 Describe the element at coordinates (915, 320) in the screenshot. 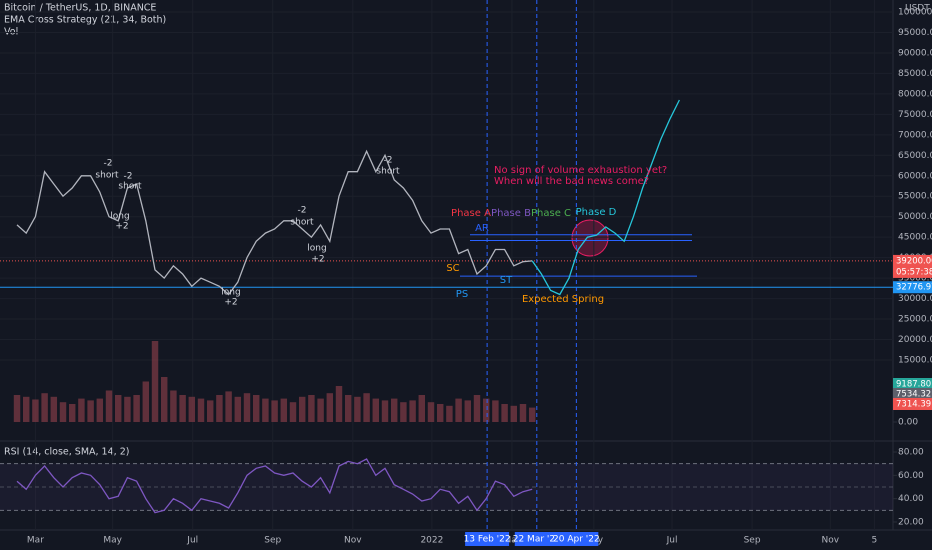

I see `y-tick-label: 25000.00` at that location.